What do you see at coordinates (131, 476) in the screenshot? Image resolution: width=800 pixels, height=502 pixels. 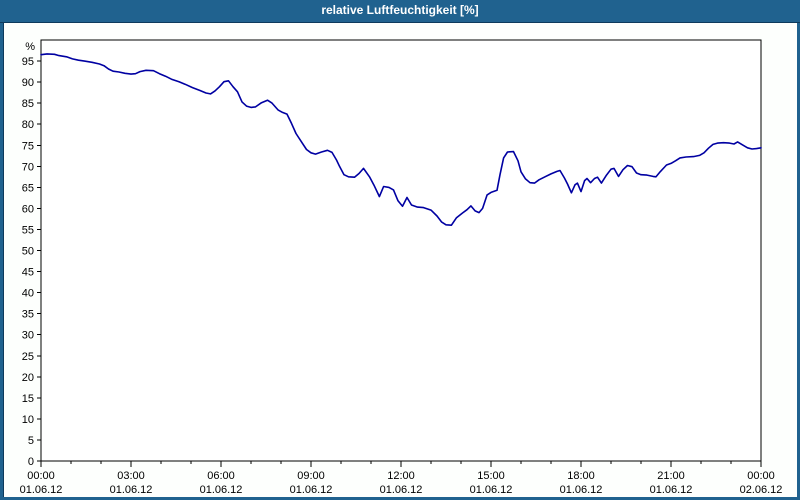 I see `x-tick-time-label: 03:00` at bounding box center [131, 476].